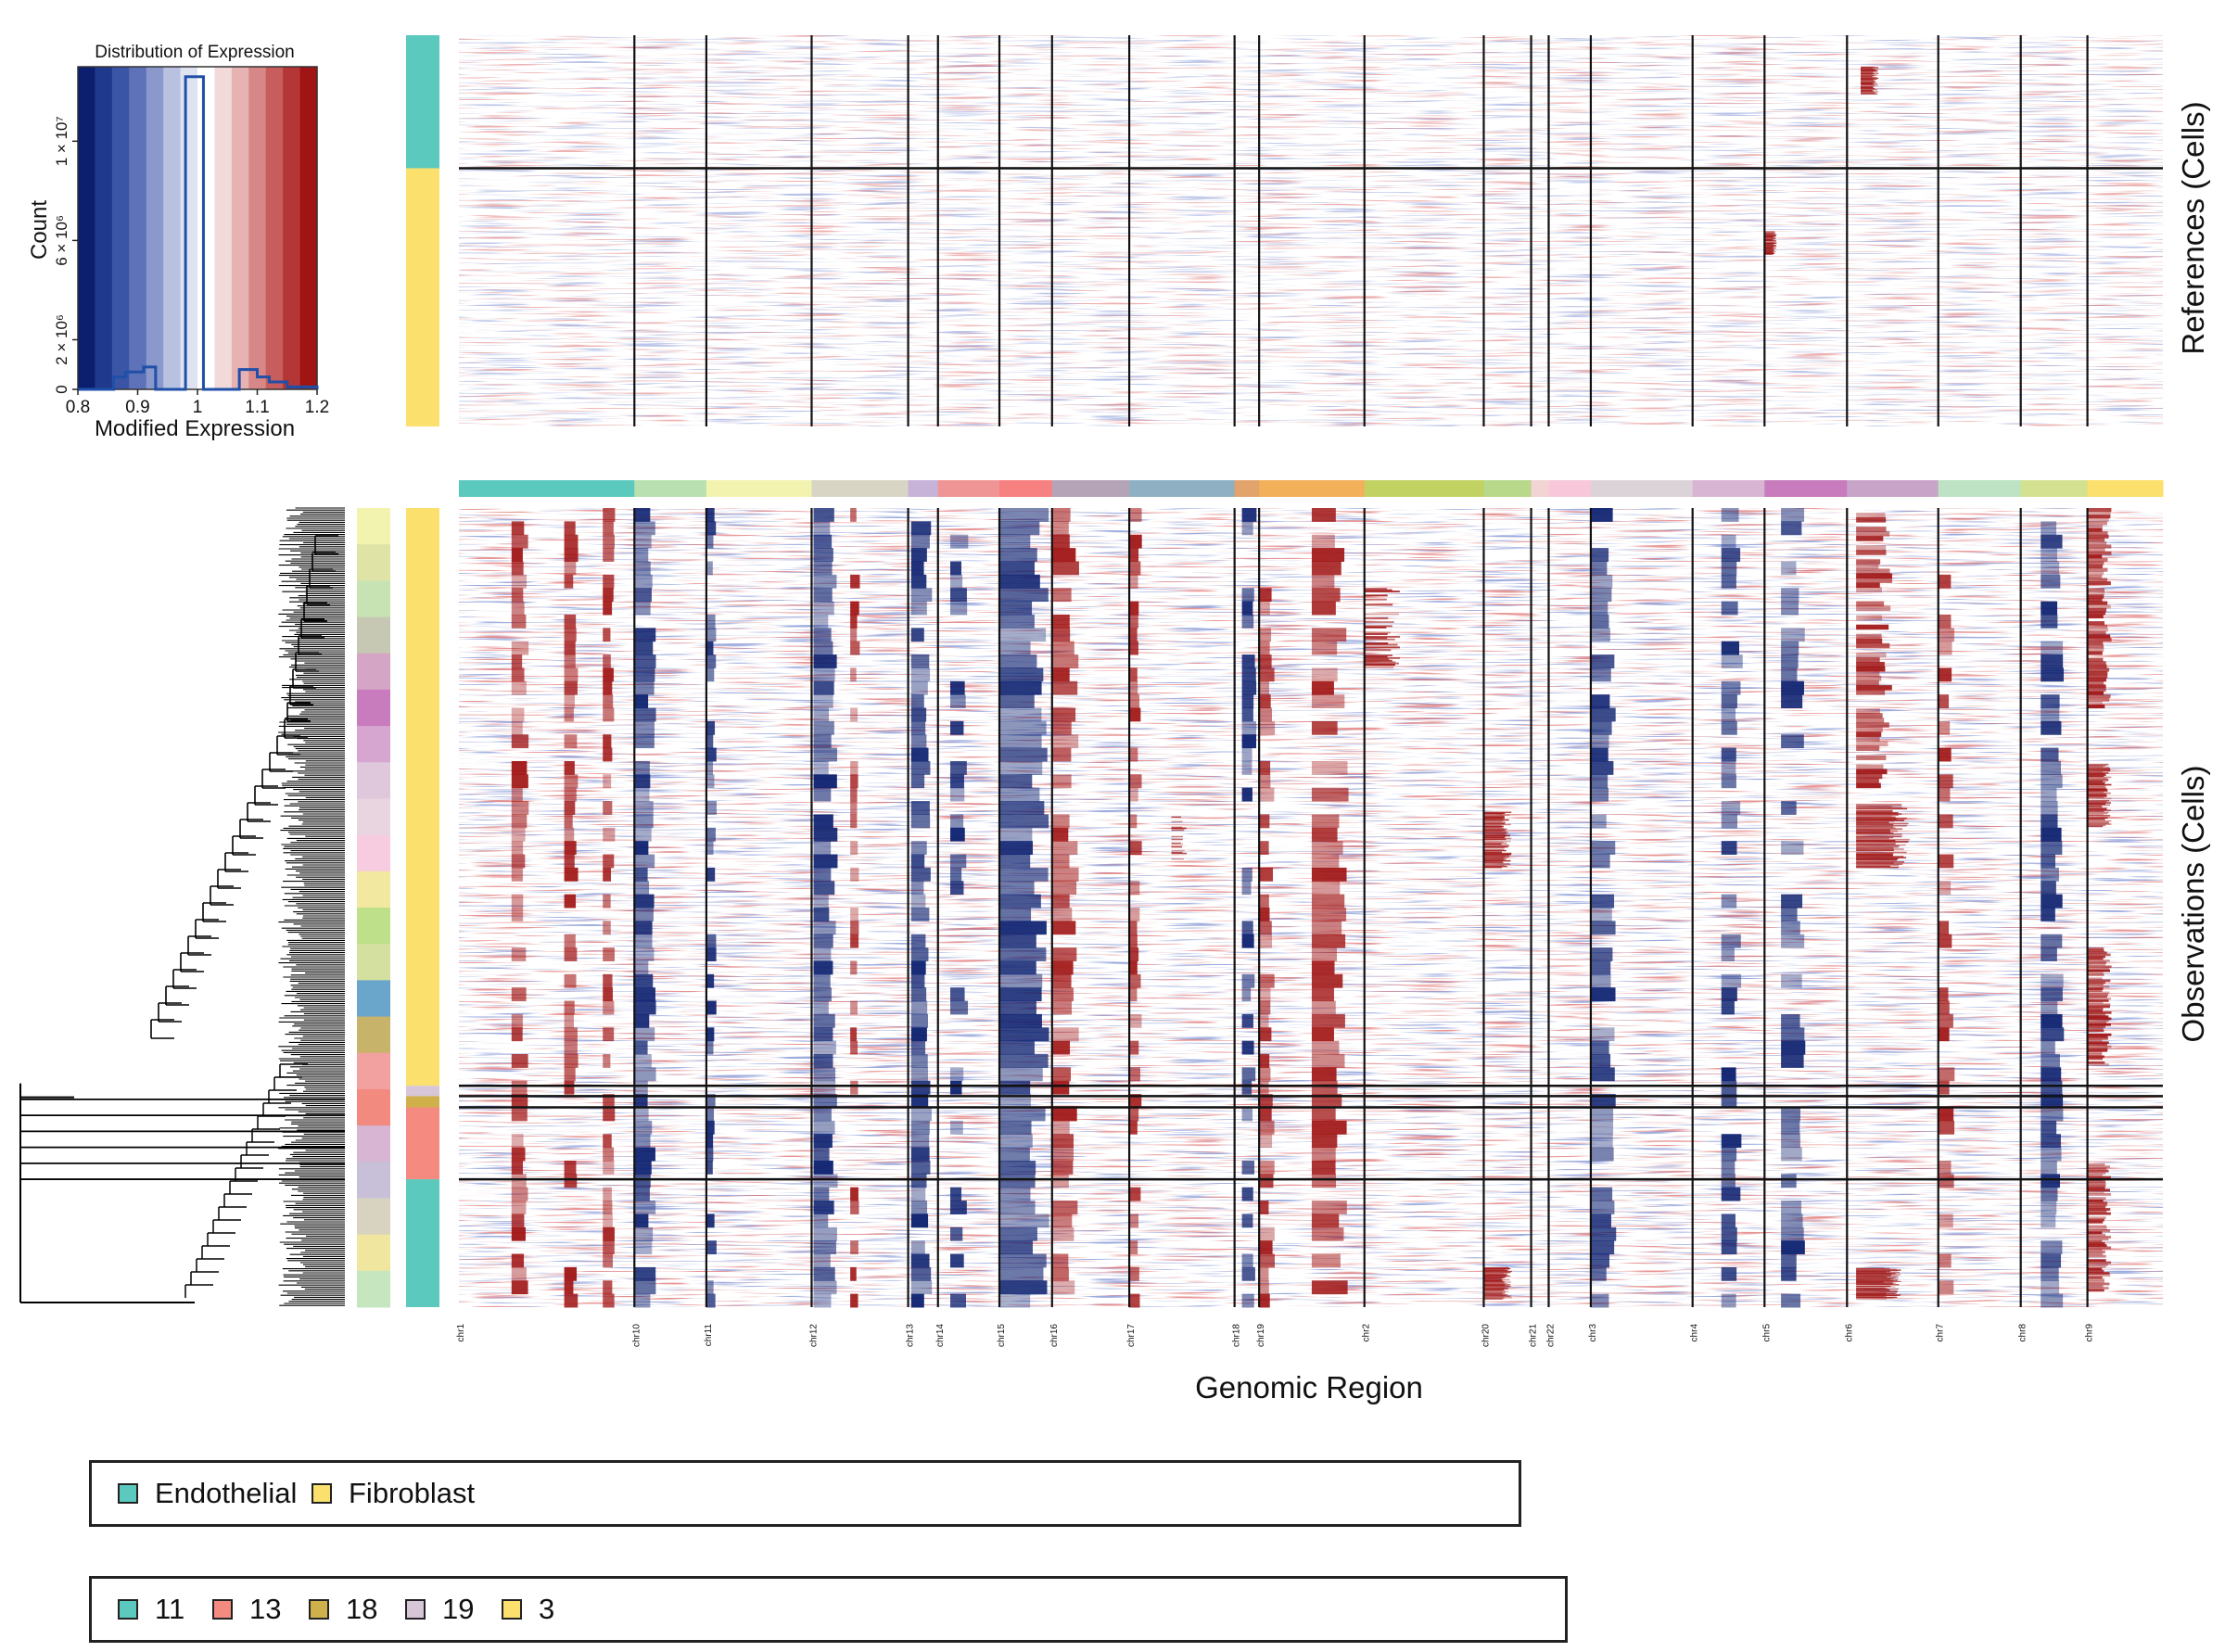 The width and height of the screenshot is (2225, 1652). Describe the element at coordinates (423, 297) in the screenshot. I see `reference-group-block` at that location.